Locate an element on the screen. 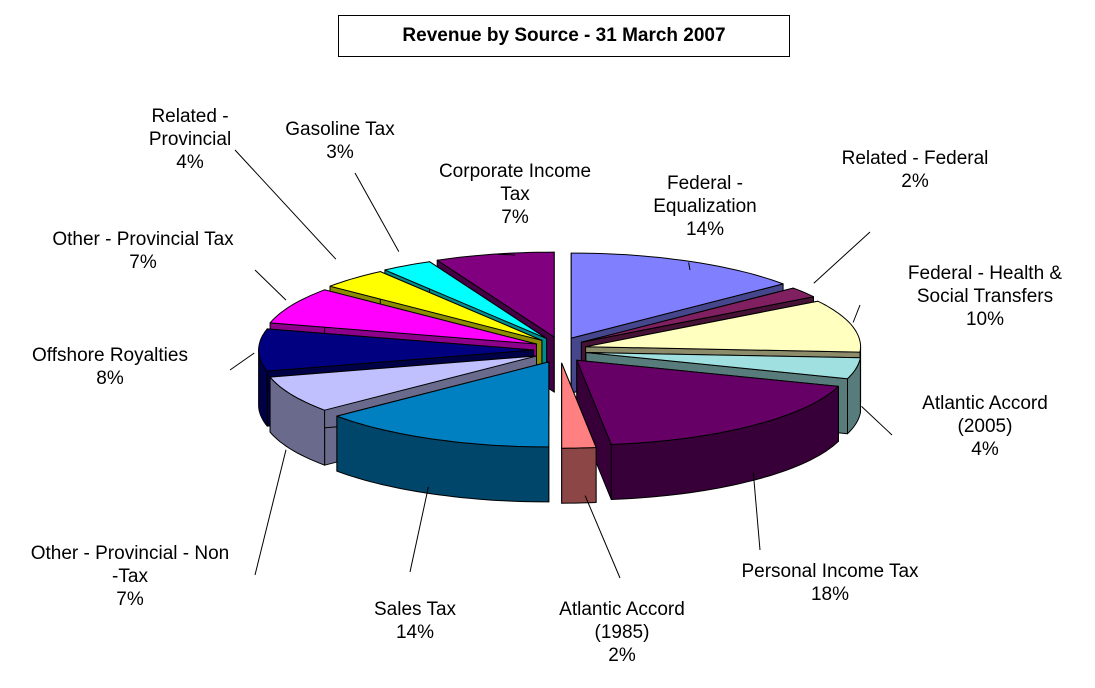 The image size is (1095, 688). value-label: 10% is located at coordinates (985, 319).